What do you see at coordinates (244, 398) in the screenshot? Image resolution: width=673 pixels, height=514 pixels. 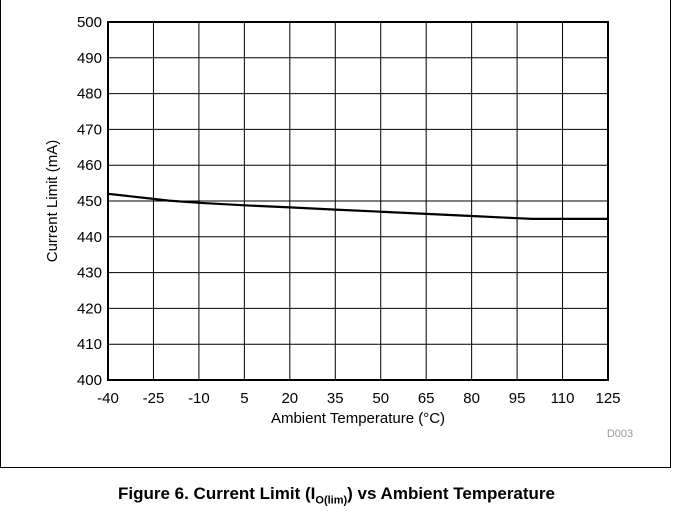 I see `x-tick-label: 5` at bounding box center [244, 398].